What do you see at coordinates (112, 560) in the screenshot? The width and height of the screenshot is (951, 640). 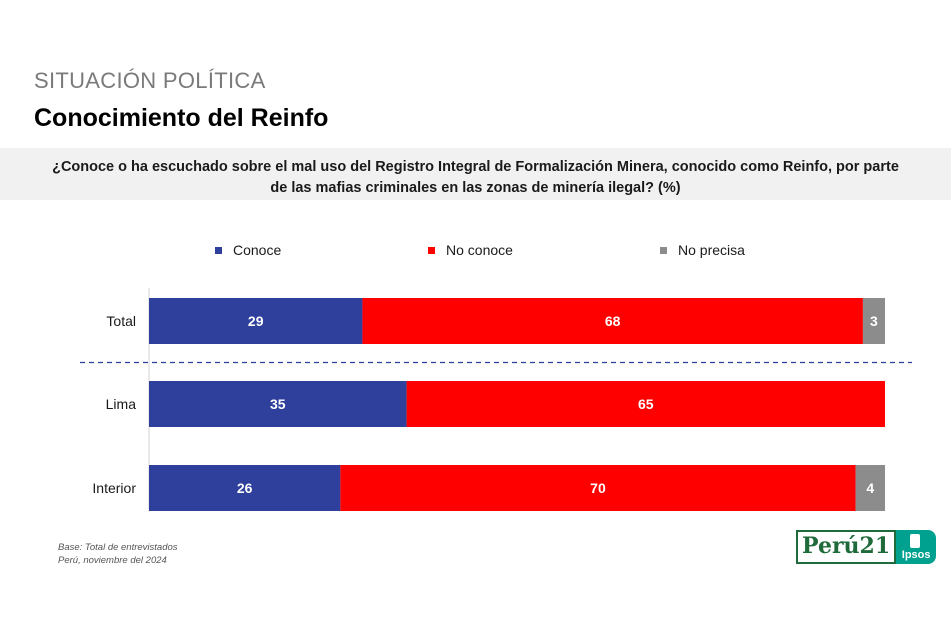 I see `base-note-source: Perú, noviembre del 2024` at bounding box center [112, 560].